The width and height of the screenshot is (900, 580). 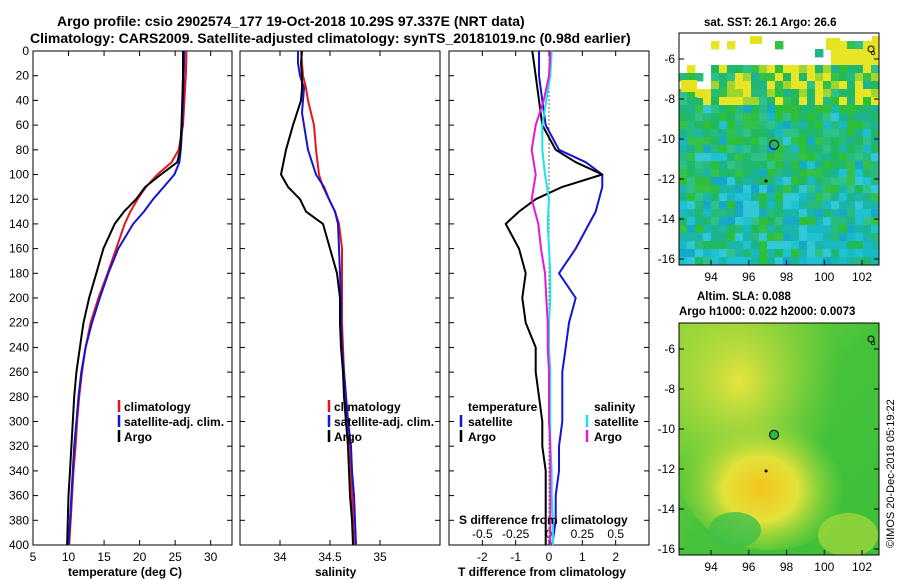 What do you see at coordinates (862, 277) in the screenshot?
I see `map-lon-label: 102` at bounding box center [862, 277].